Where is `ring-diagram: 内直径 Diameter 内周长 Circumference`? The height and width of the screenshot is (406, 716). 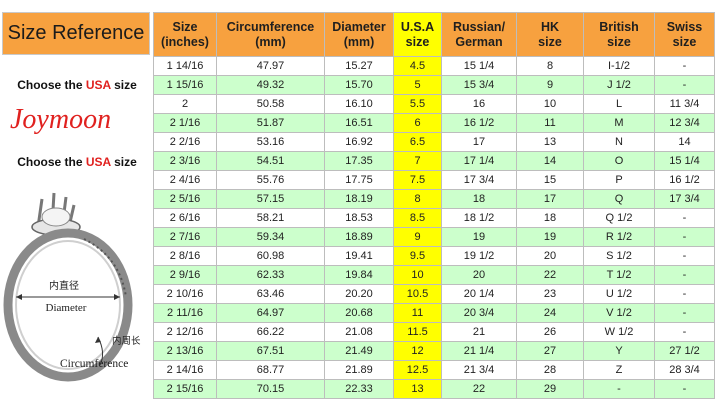 ring-diagram: 内直径 Diameter 内周长 Circumference is located at coordinates (72, 287).